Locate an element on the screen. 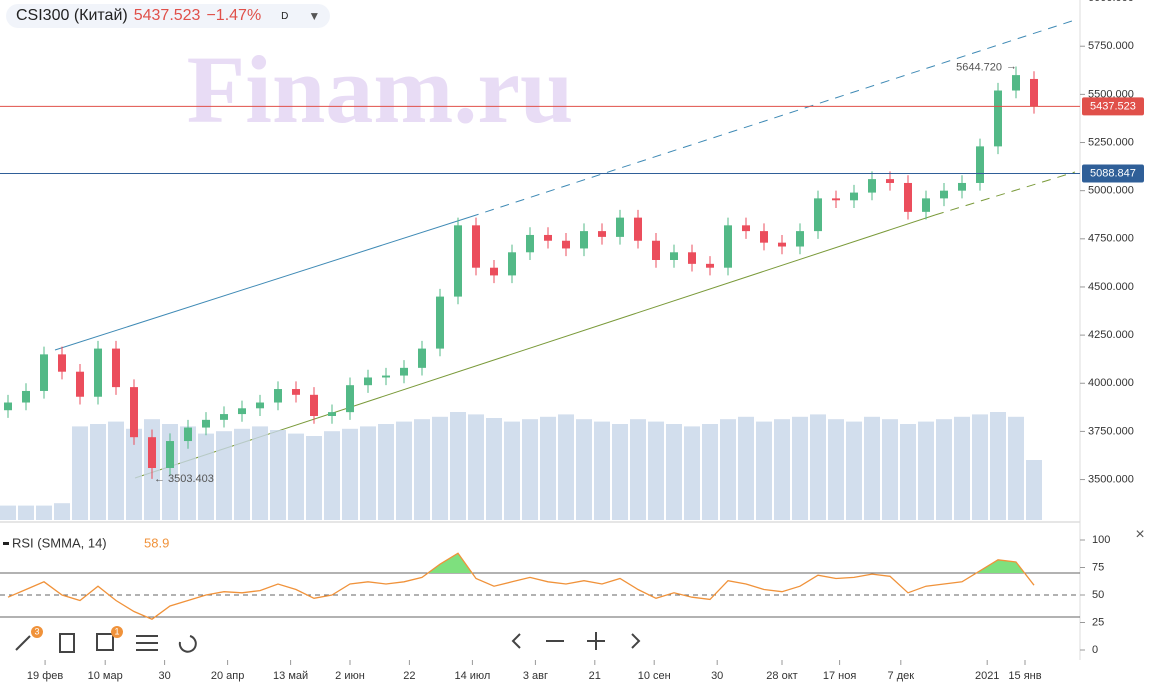  x-tick-label: 28 окт is located at coordinates (781, 676).